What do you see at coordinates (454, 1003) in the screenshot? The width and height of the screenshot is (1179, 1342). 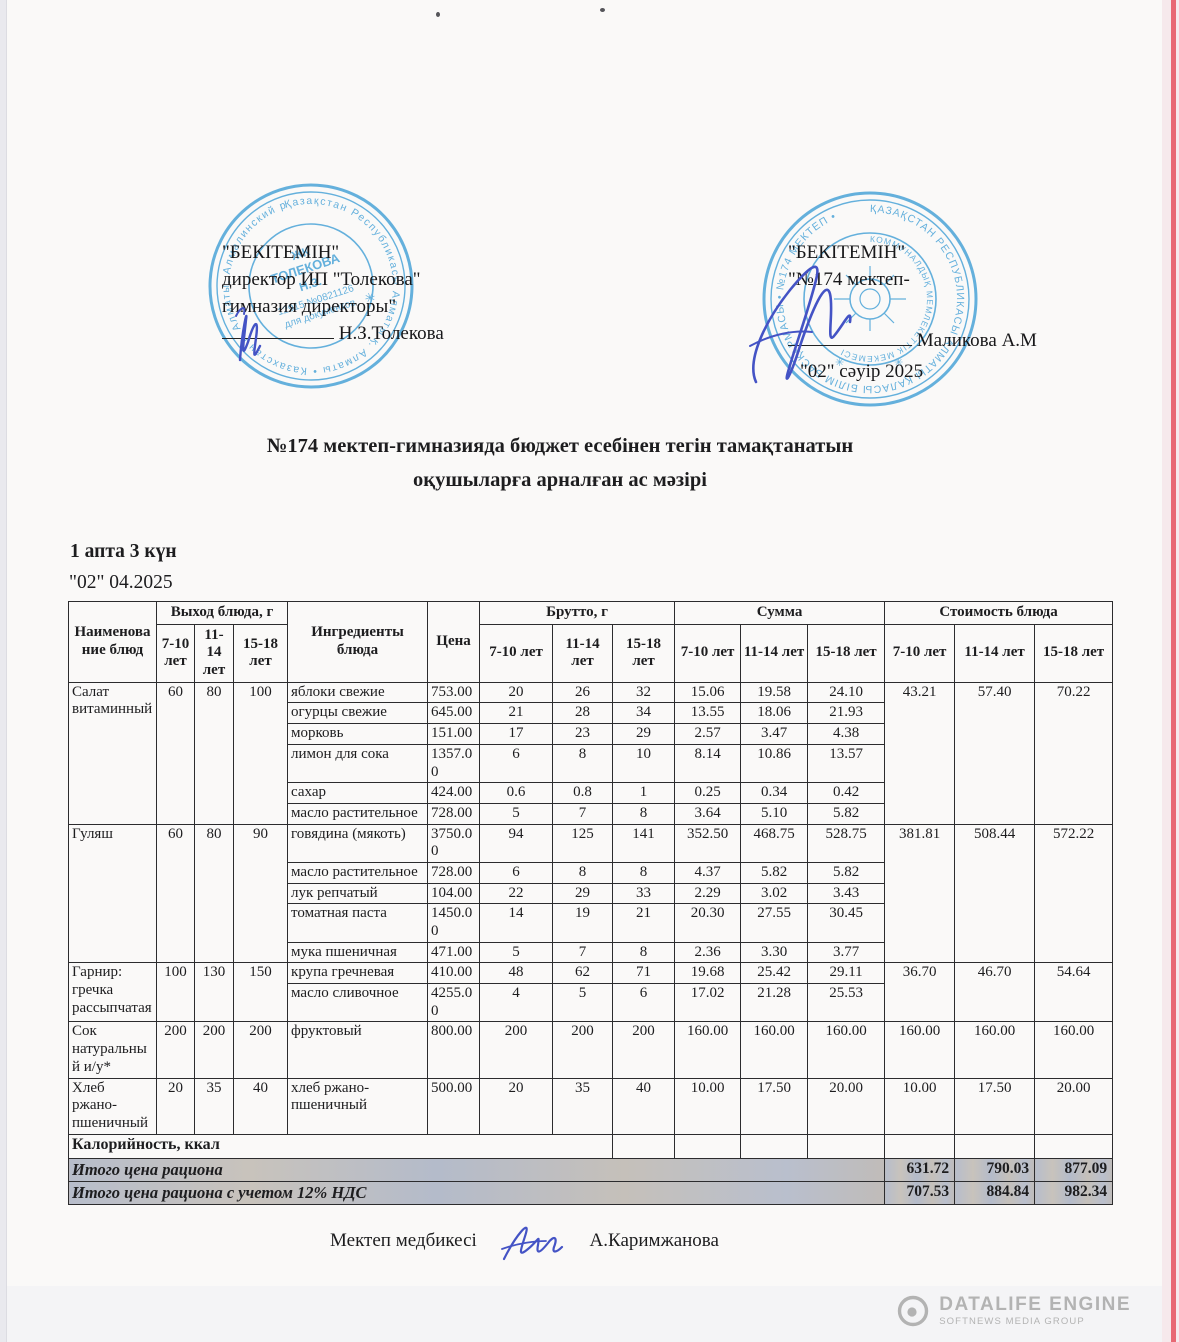 I see `ingredient-price-cell: 4255.00` at bounding box center [454, 1003].